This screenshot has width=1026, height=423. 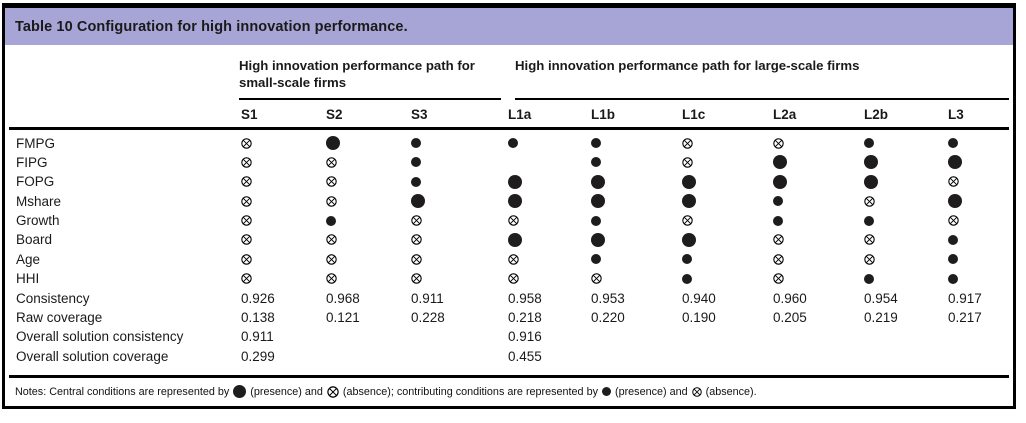 What do you see at coordinates (258, 356) in the screenshot?
I see `stat-value: 0.299` at bounding box center [258, 356].